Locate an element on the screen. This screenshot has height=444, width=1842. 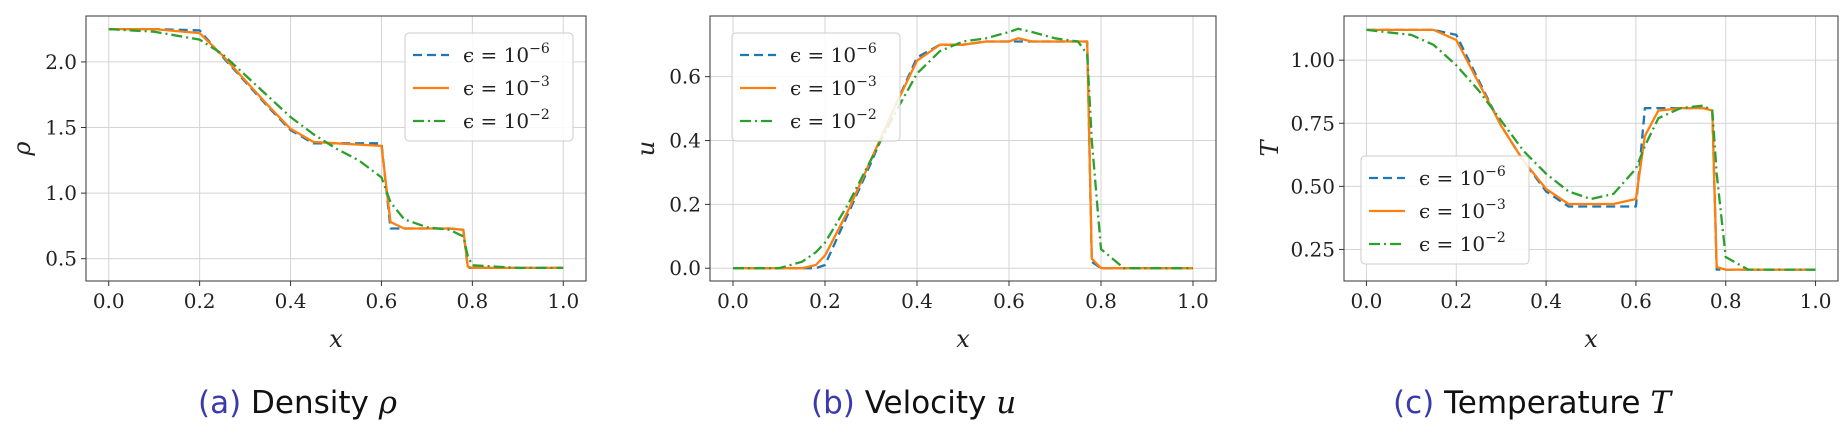
y-tick-label: 1.00 is located at coordinates (1312, 60).